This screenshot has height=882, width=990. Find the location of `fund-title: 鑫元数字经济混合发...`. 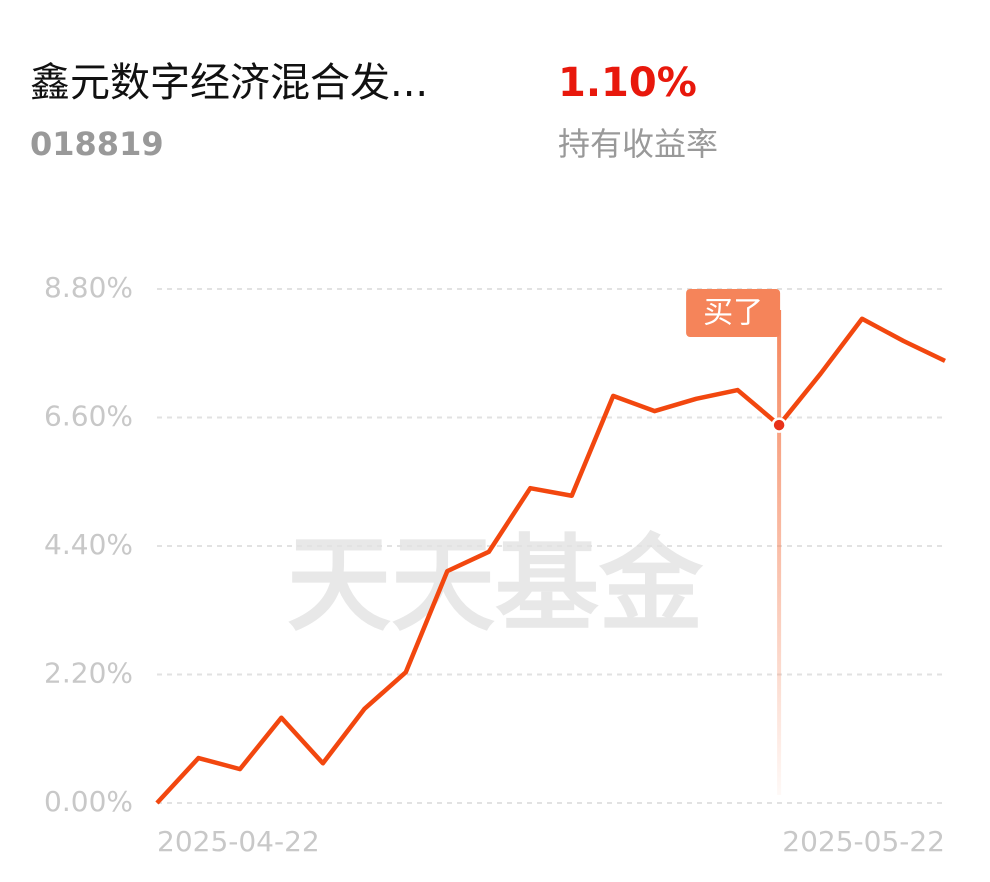

fund-title: 鑫元数字经济混合发... is located at coordinates (229, 83).